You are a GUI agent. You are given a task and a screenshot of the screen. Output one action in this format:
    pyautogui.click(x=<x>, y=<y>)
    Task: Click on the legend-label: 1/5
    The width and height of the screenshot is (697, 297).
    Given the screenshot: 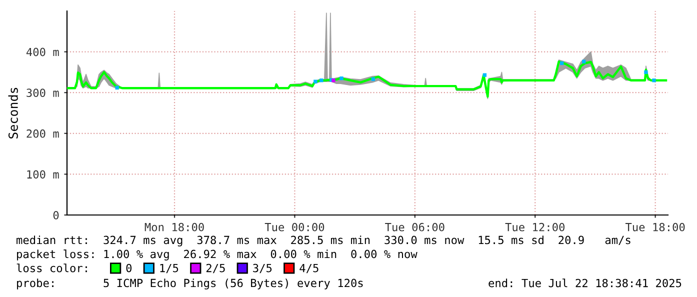 What is the action you would take?
    pyautogui.click(x=169, y=269)
    